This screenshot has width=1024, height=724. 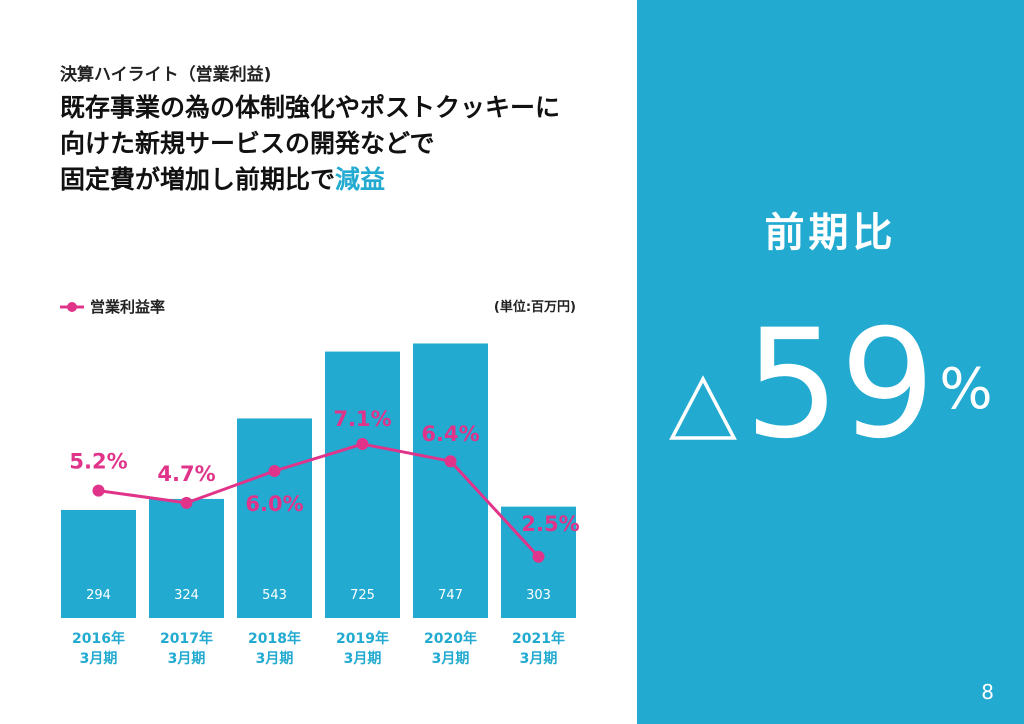 I want to click on x-tick-label-6-line-2: 3月期, so click(x=539, y=659).